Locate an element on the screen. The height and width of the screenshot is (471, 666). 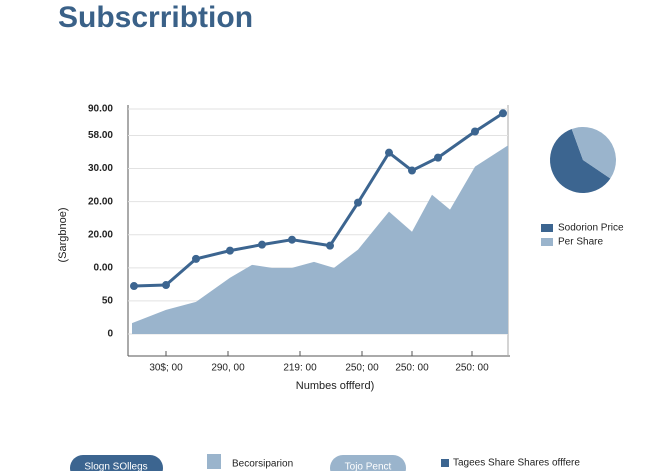
secondary-button is located at coordinates (368, 463).